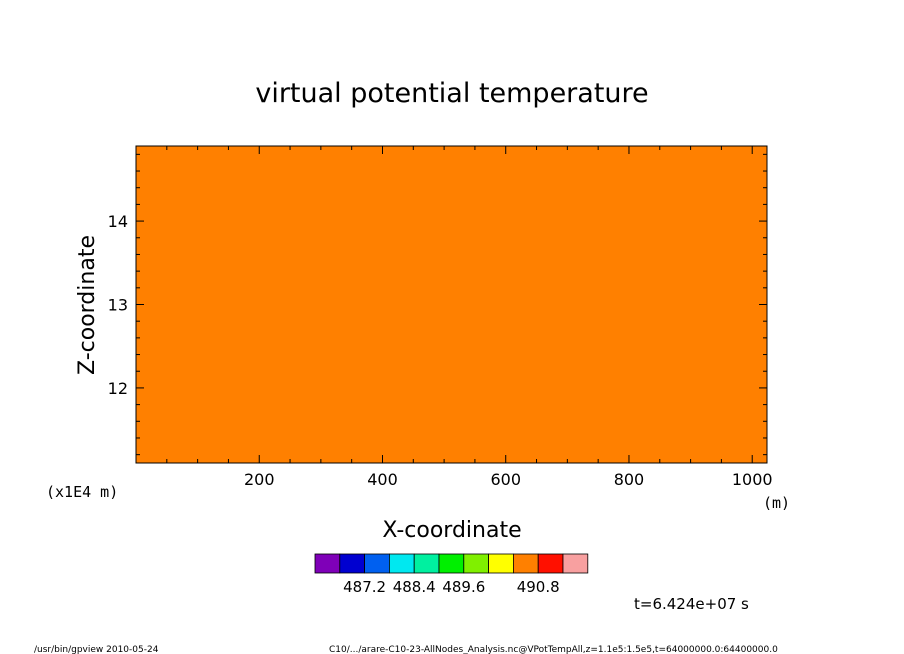  Describe the element at coordinates (382, 479) in the screenshot. I see `x-tick-label: 400` at that location.